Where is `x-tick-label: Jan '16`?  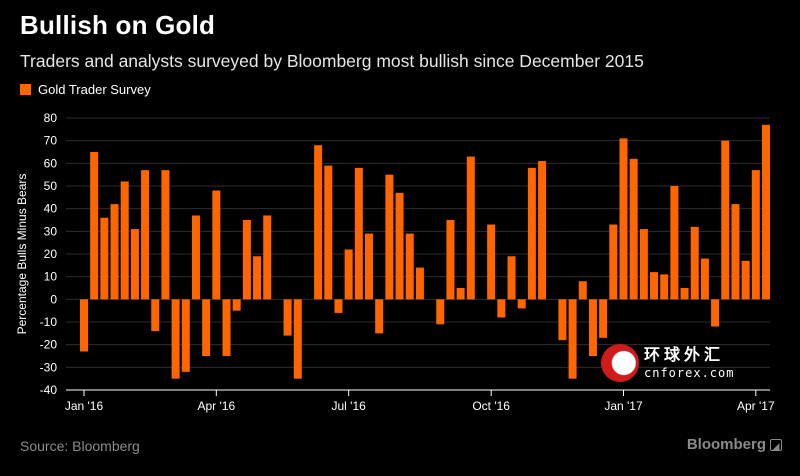 x-tick-label: Jan '16 is located at coordinates (84, 406).